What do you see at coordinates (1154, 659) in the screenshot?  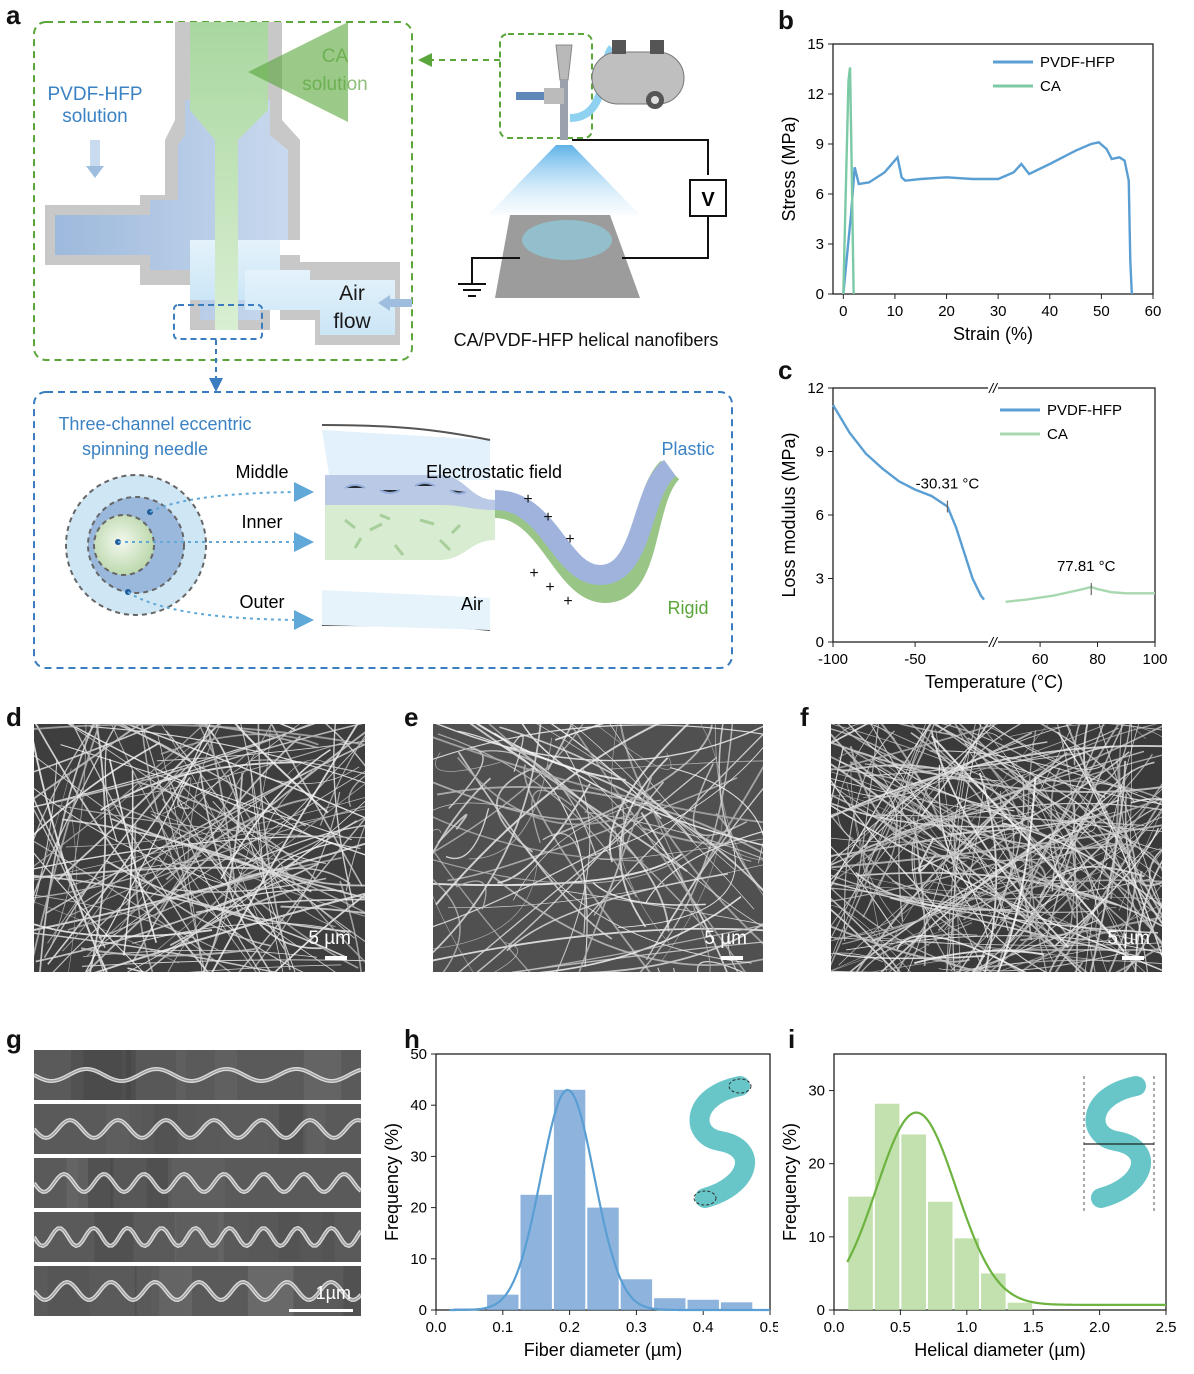 I see `chart-c-xtick-label: 100` at bounding box center [1154, 659].